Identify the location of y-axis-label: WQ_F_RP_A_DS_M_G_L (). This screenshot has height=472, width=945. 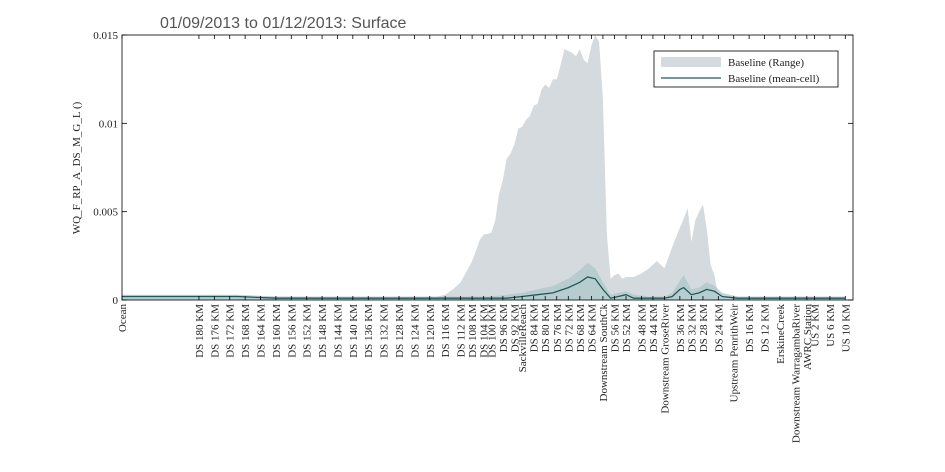
(77, 167).